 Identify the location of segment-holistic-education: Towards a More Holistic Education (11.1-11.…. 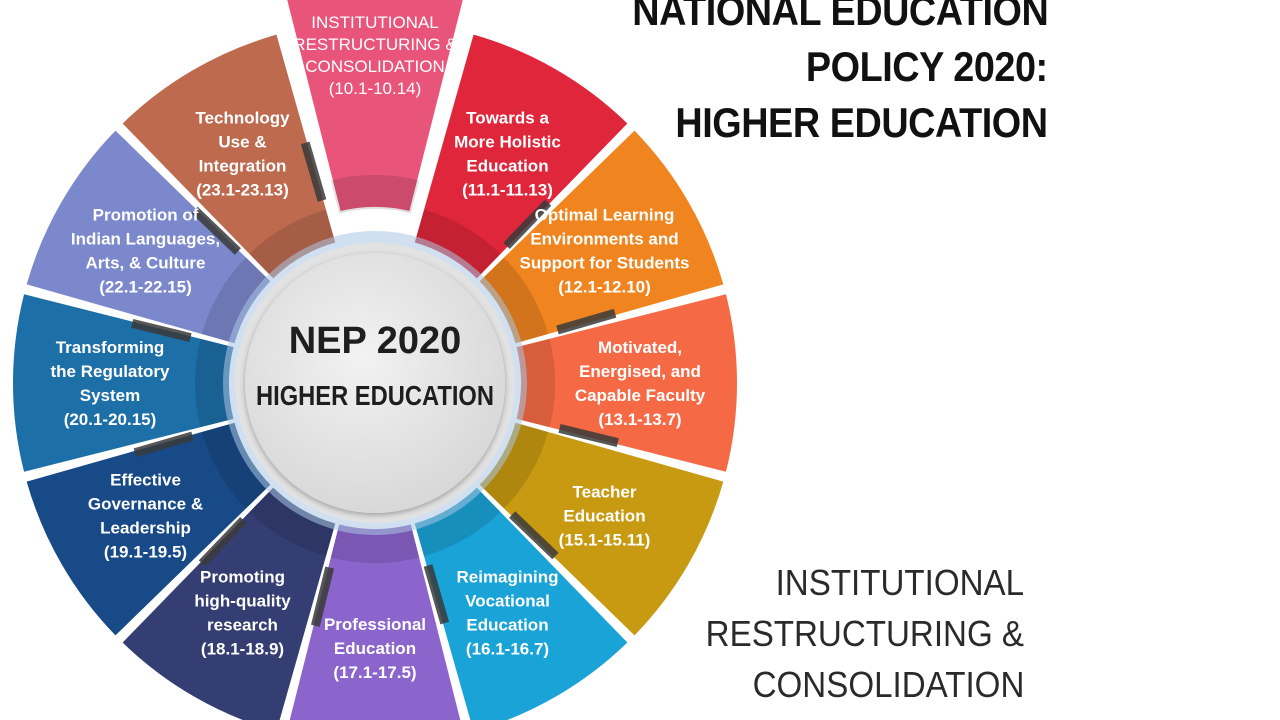
(521, 156).